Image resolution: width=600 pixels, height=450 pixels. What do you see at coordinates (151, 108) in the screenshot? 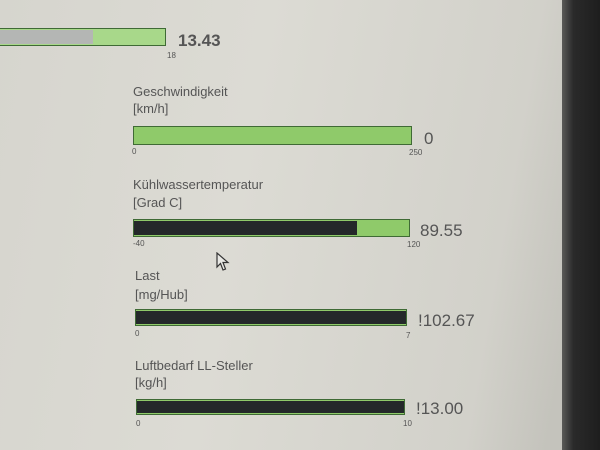
I see `gauge-unit: [km/h]` at bounding box center [151, 108].